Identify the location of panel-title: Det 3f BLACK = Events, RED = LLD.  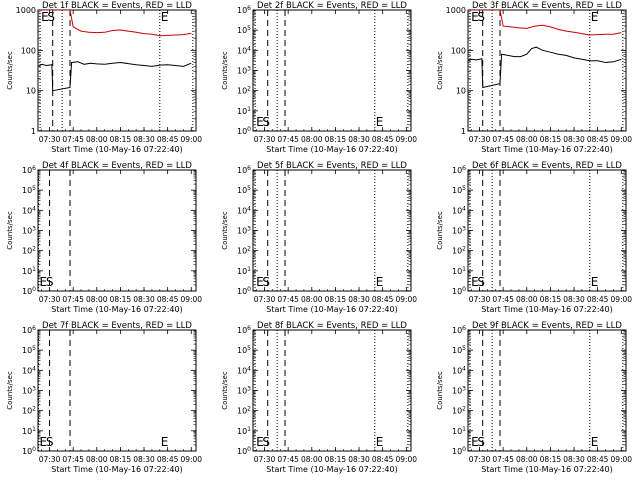
(547, 6).